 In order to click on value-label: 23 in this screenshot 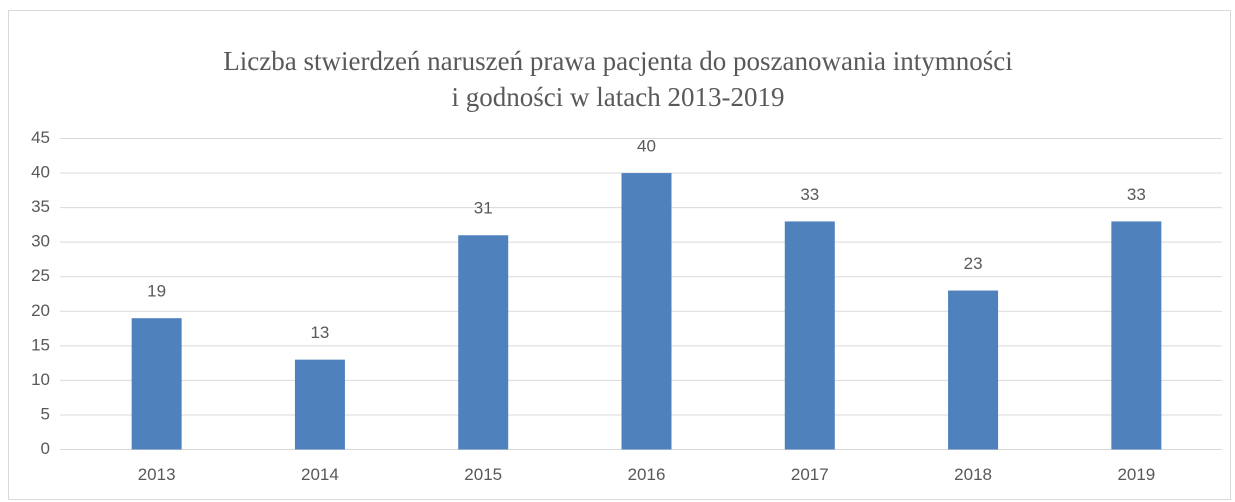, I will do `click(973, 263)`.